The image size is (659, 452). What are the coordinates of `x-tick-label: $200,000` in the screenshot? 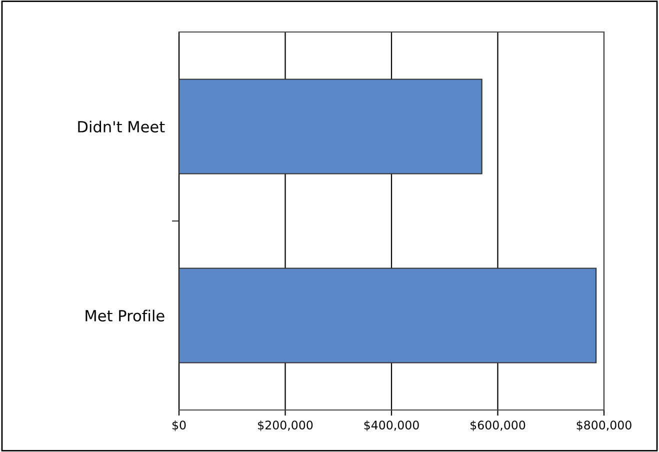 It's located at (285, 426).